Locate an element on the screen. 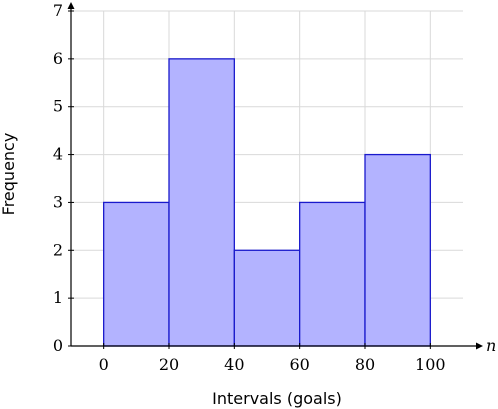  x-tick-label: 40 is located at coordinates (234, 364).